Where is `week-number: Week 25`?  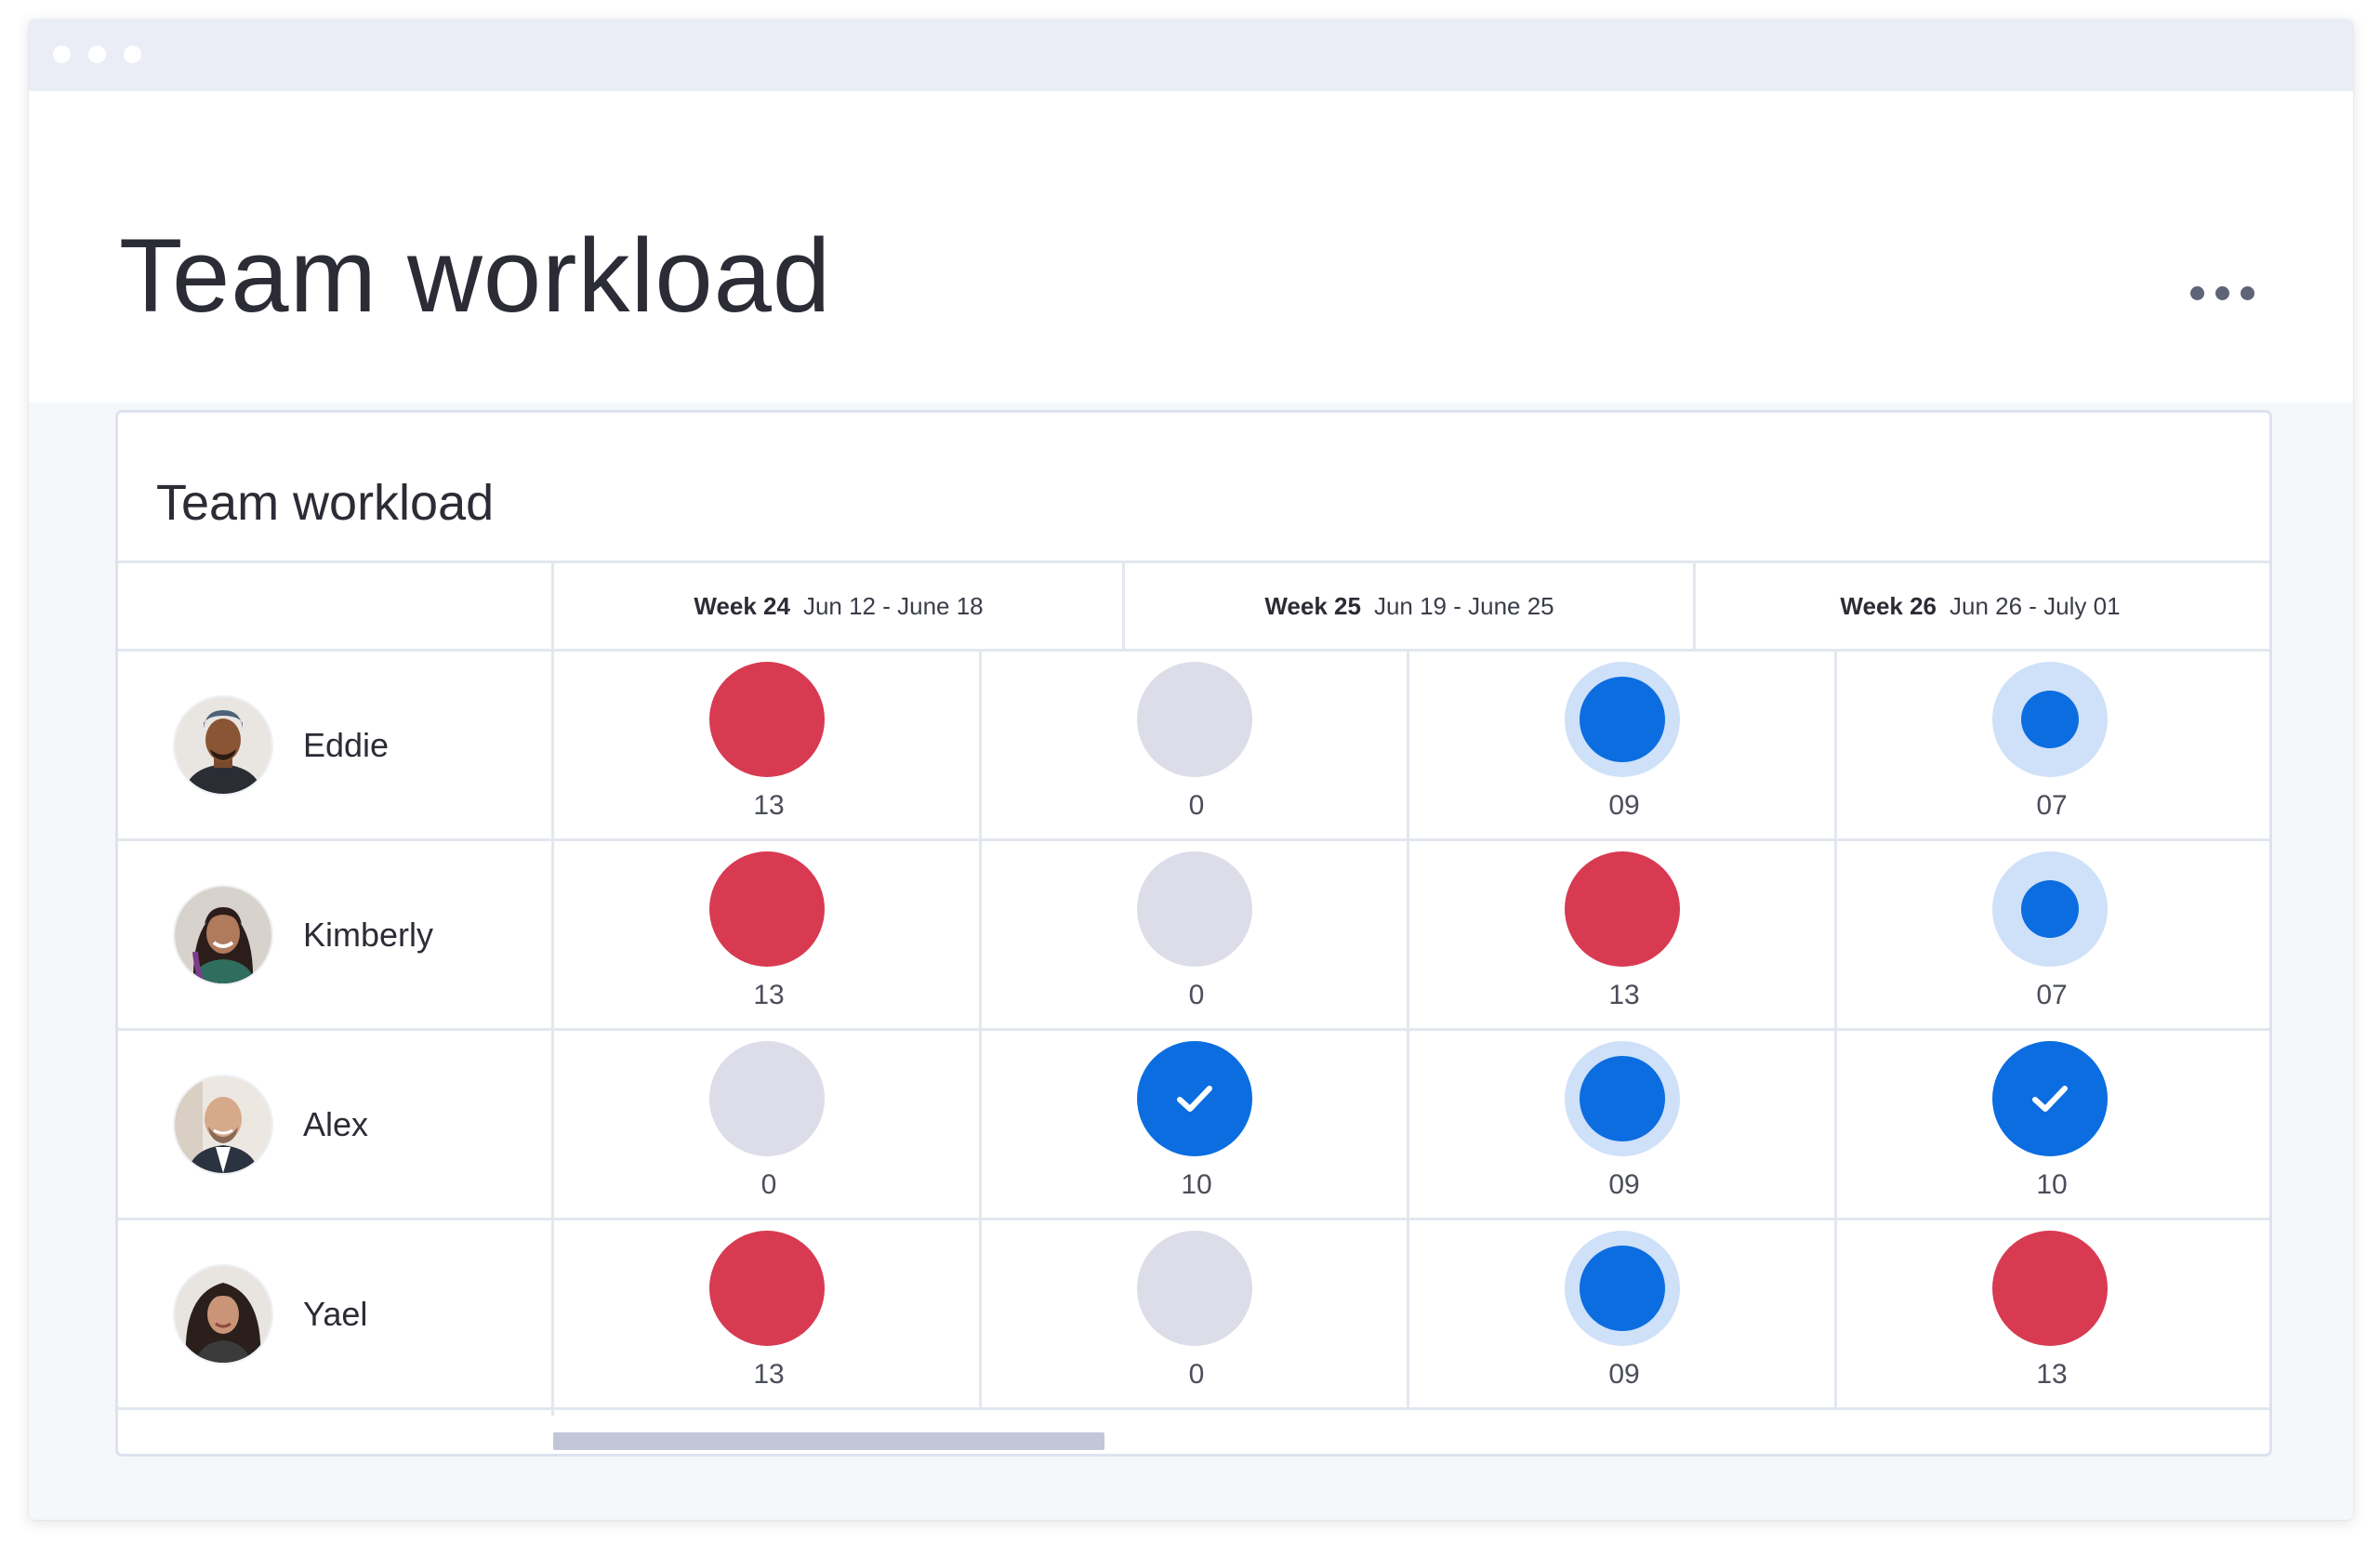
week-number: Week 25 is located at coordinates (1312, 605).